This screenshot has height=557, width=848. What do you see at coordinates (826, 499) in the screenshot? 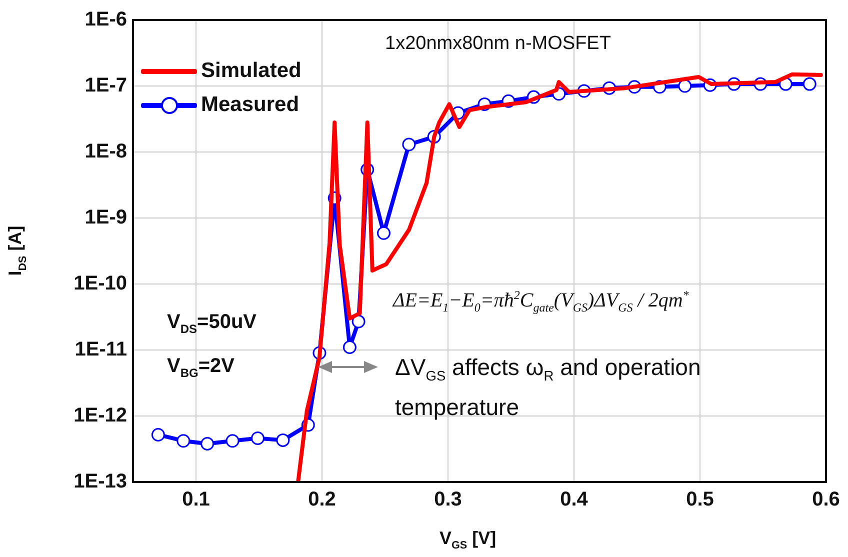
I see `x-tick-label: 0.6` at bounding box center [826, 499].